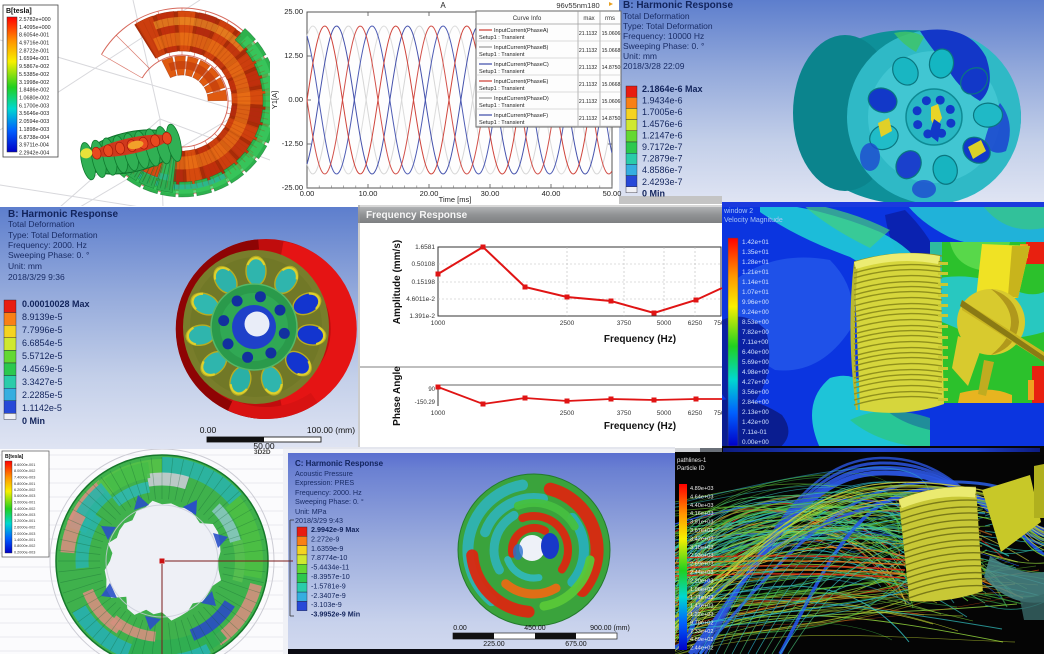  Describe the element at coordinates (494, 644) in the screenshot. I see `svg-text: 225.00` at that location.